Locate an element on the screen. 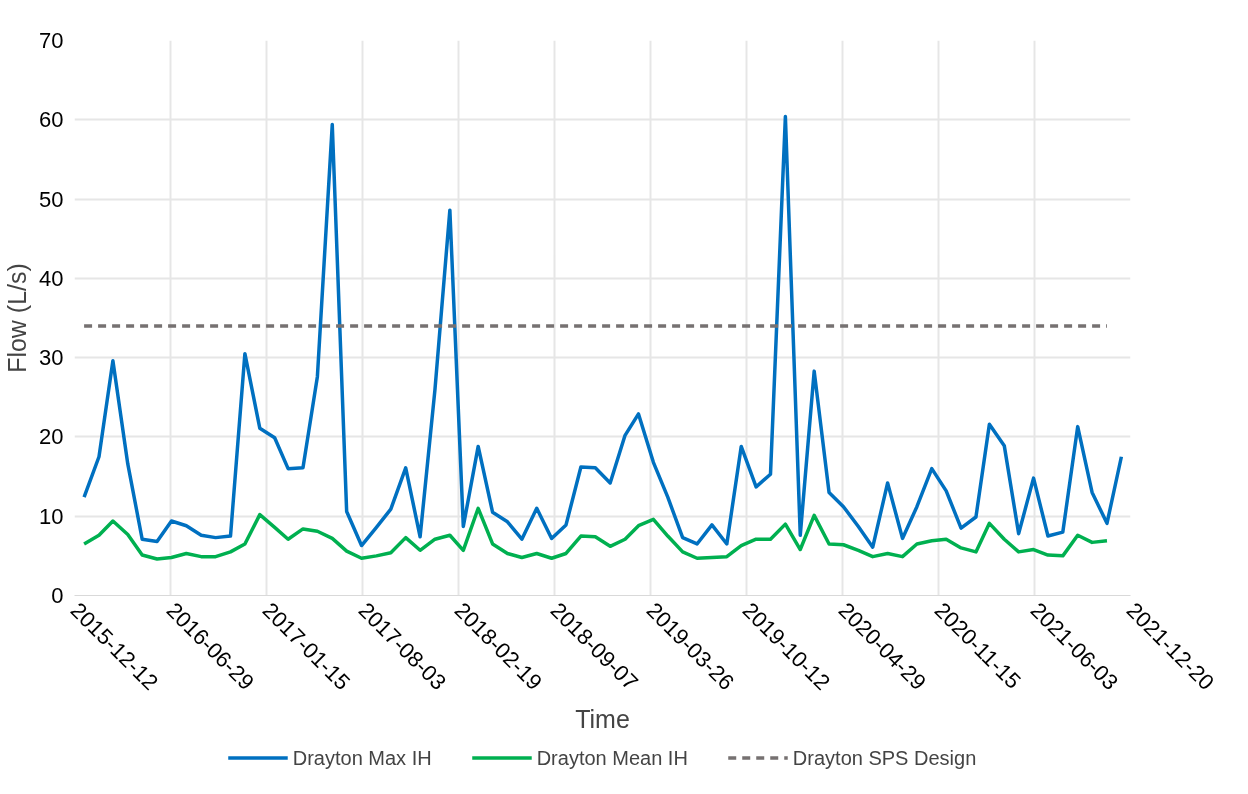  y-tick-label: 70 is located at coordinates (51, 40).